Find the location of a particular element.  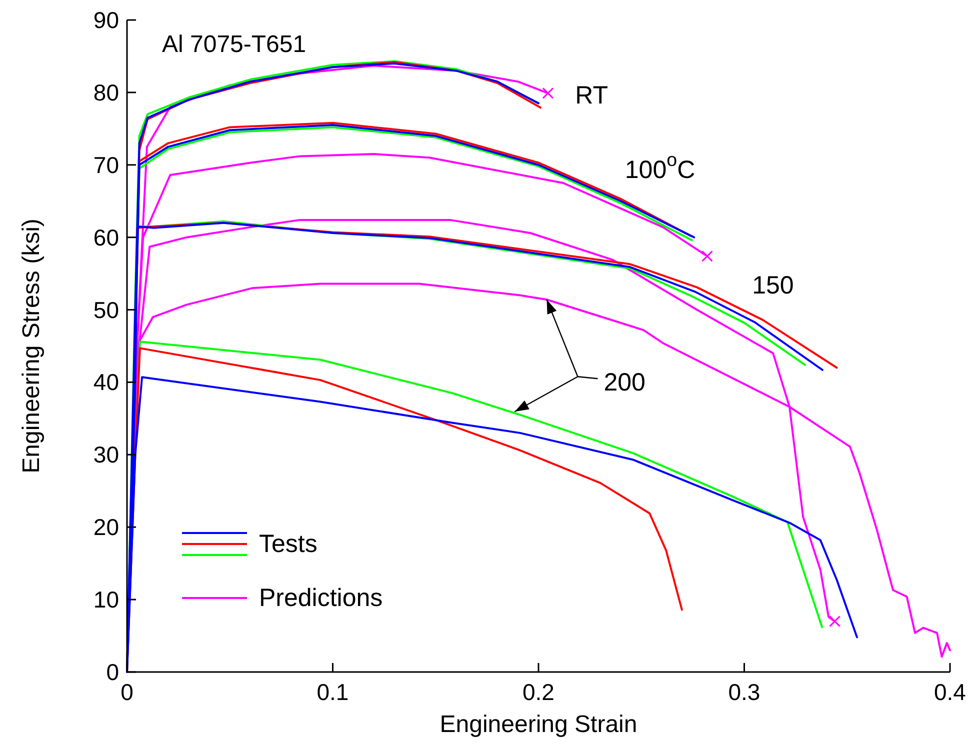

y-tick-label: 30 is located at coordinates (106, 455).